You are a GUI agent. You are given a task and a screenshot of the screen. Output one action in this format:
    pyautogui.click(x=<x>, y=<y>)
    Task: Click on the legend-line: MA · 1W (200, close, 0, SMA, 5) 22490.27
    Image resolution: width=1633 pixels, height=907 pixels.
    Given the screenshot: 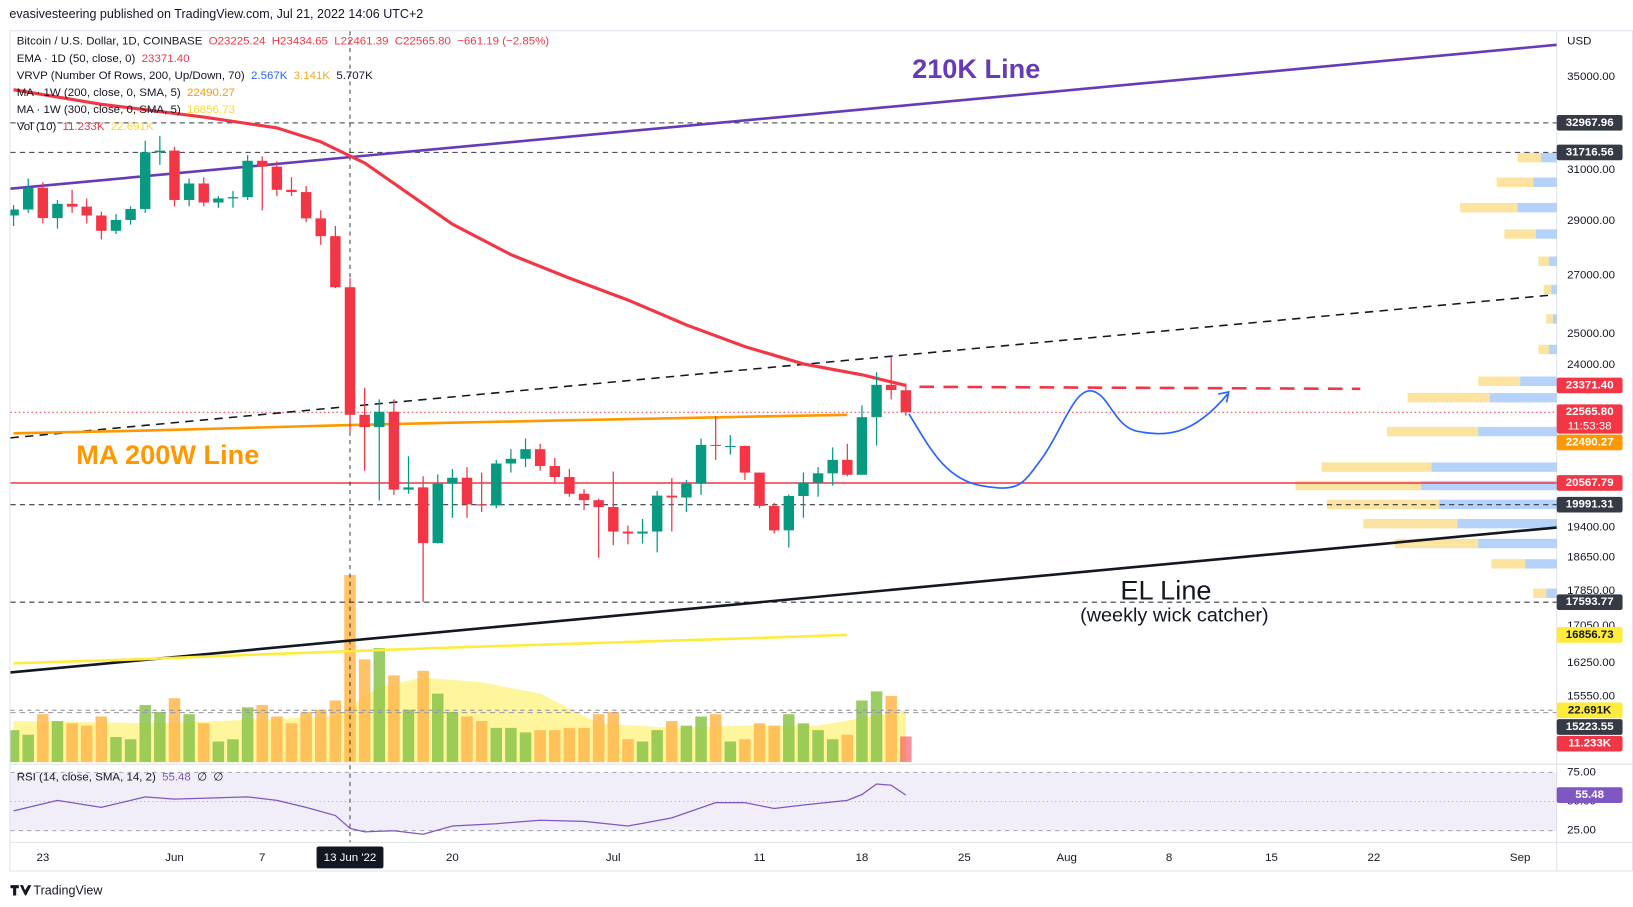 What is the action you would take?
    pyautogui.click(x=126, y=93)
    